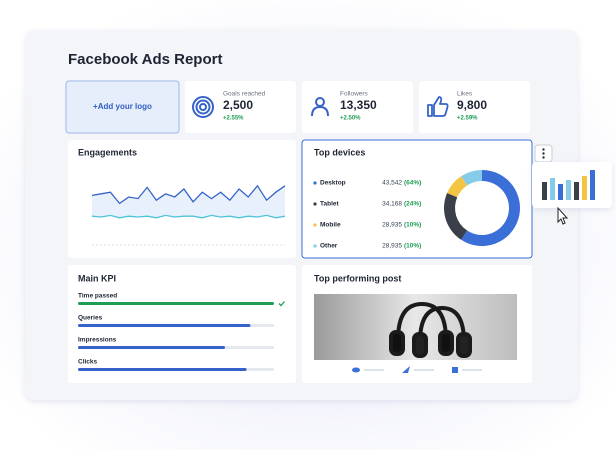 The image size is (616, 455). What do you see at coordinates (412, 204) in the screenshot?
I see `device-share: (24%)` at bounding box center [412, 204].